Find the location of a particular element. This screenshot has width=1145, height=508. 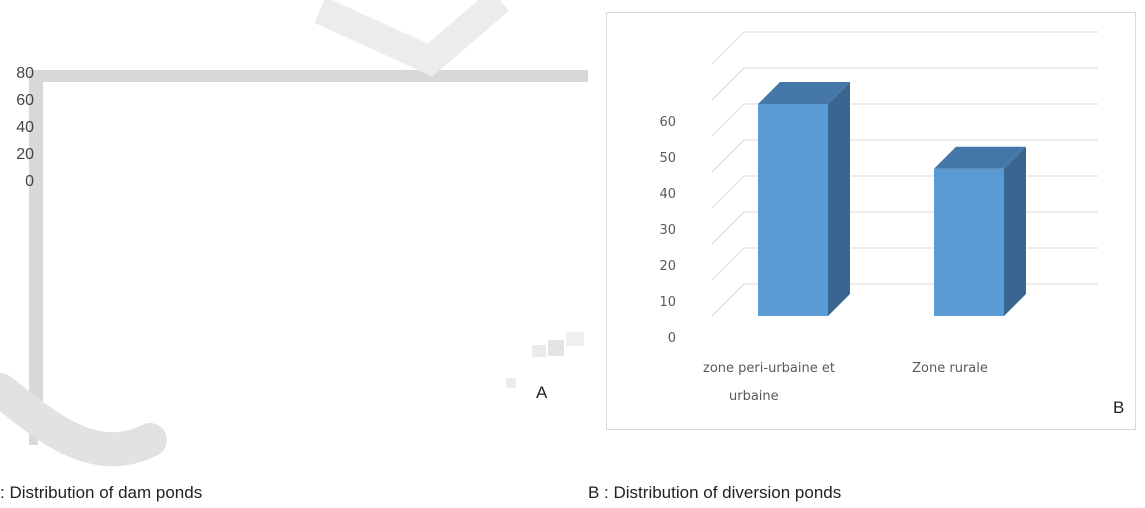

chart-b-ytick: 60 is located at coordinates (667, 122).